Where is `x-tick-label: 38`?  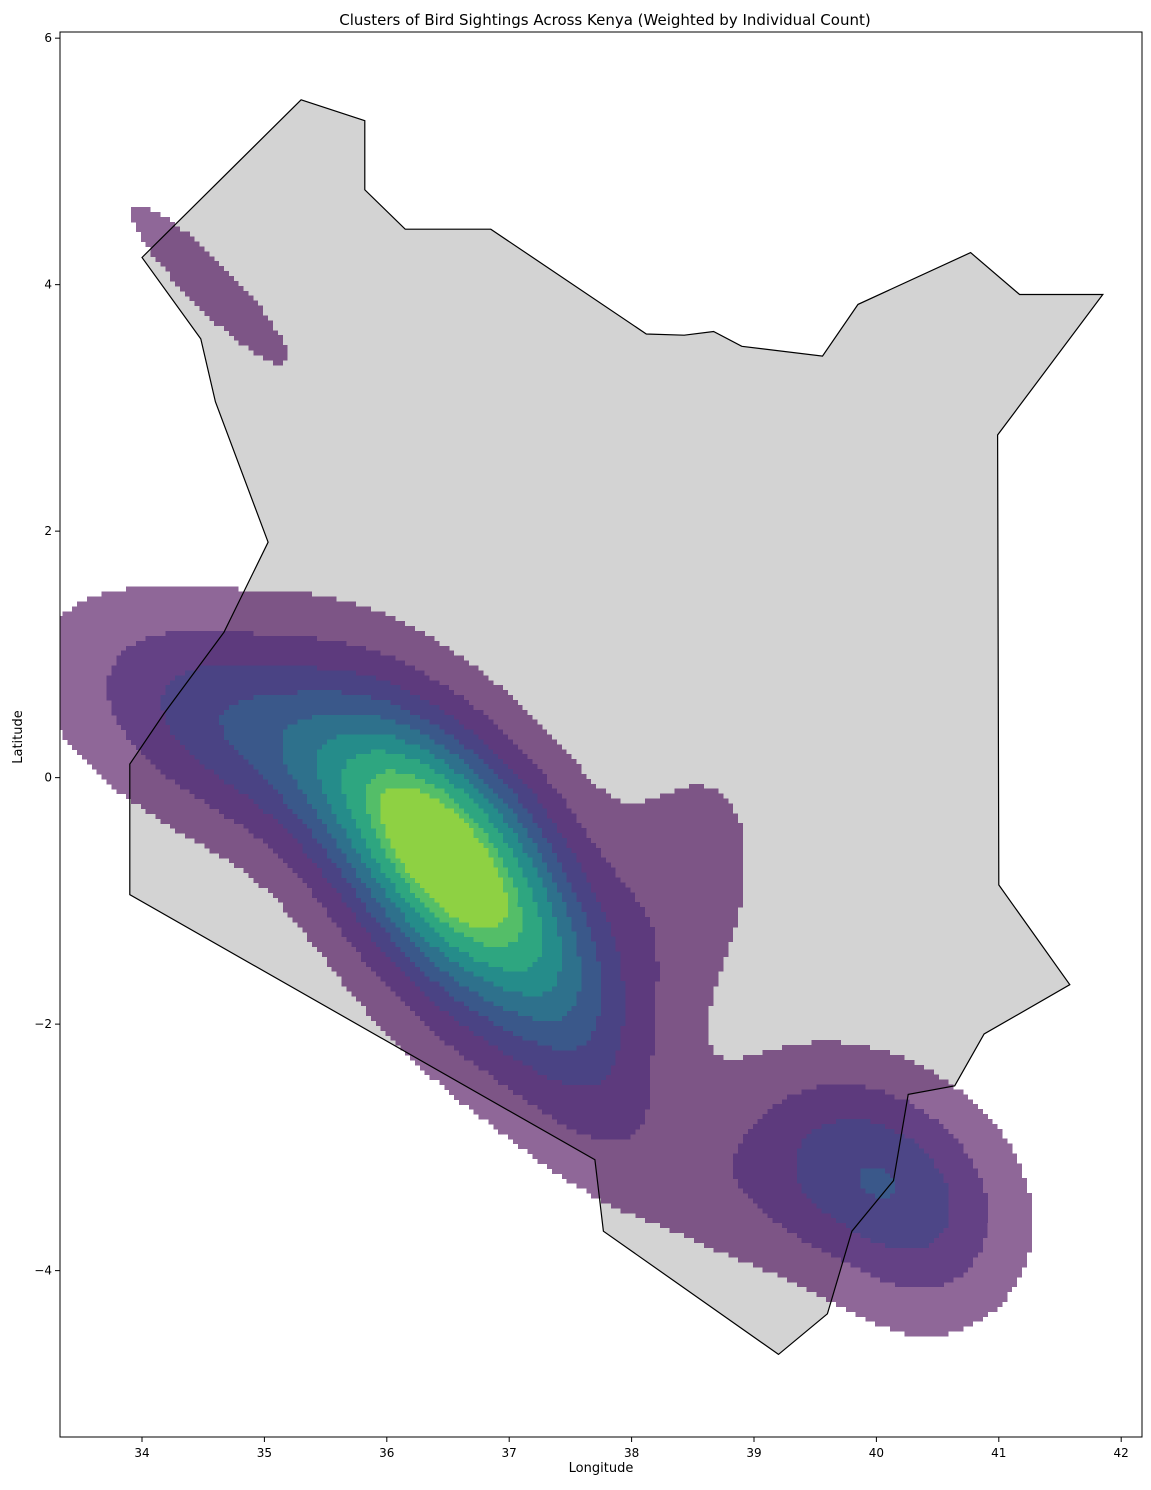
x-tick-label: 38 is located at coordinates (631, 1453).